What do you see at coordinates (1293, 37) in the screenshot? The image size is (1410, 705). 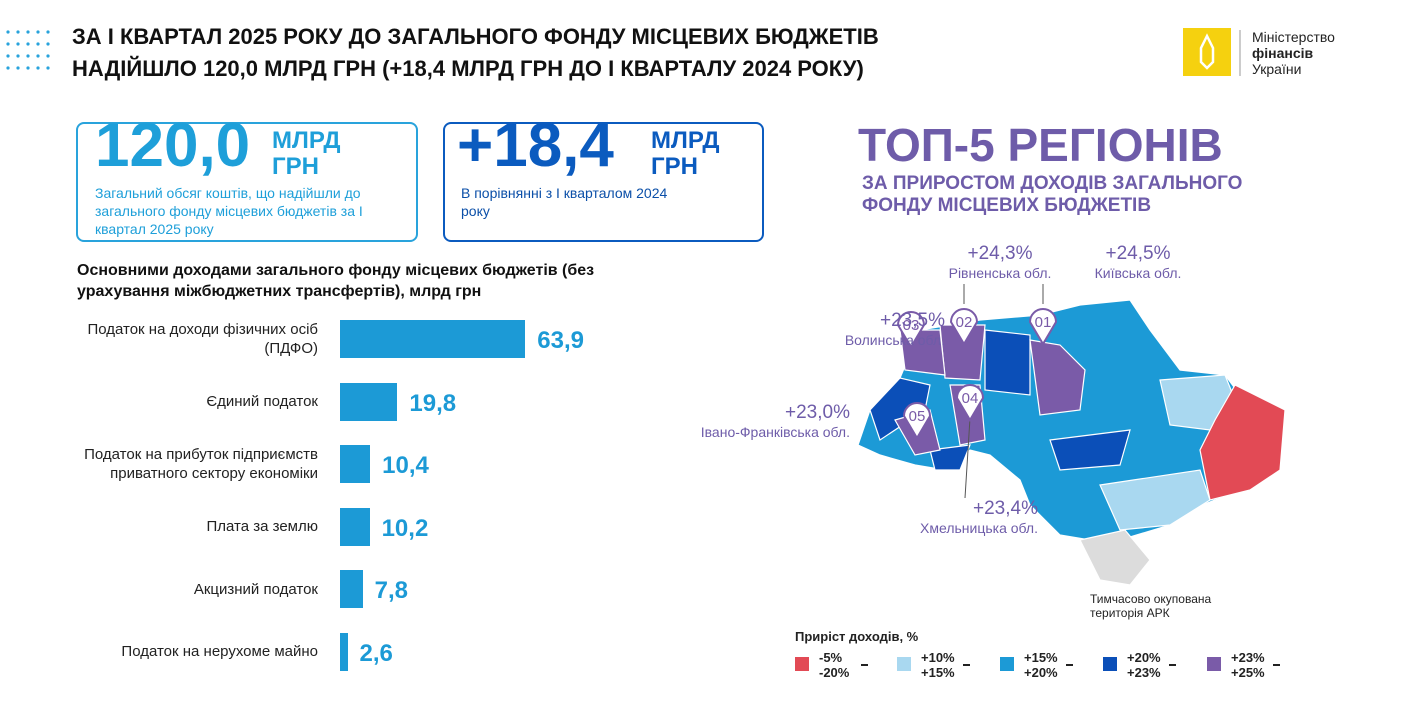 I see `logo-text: Міністерство` at bounding box center [1293, 37].